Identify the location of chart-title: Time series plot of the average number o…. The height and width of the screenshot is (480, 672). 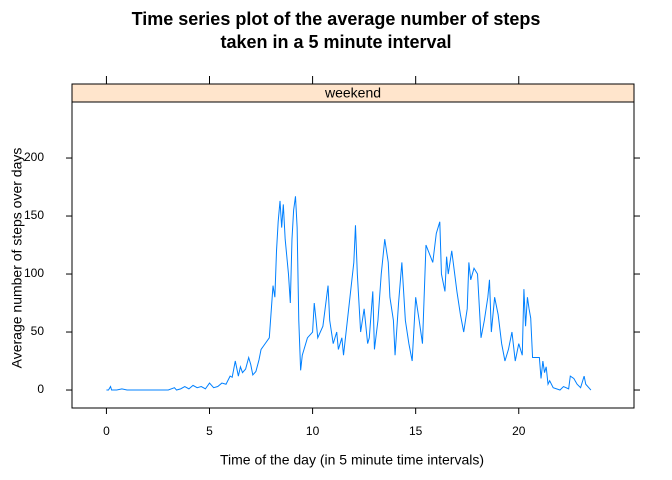
(336, 30).